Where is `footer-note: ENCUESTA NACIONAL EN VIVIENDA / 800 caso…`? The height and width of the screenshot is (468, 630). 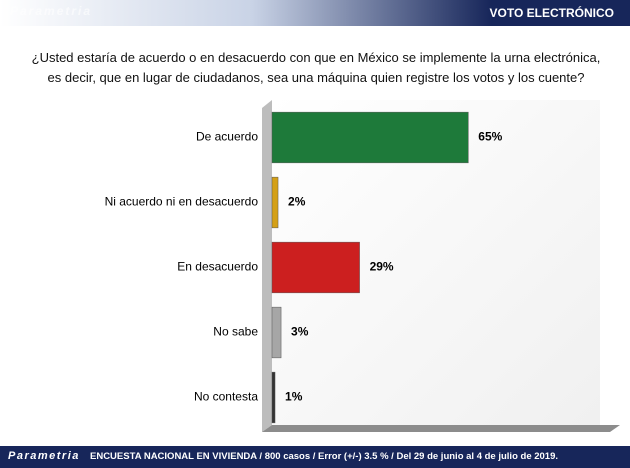
footer-note: ENCUESTA NACIONAL EN VIVIENDA / 800 caso… is located at coordinates (324, 456).